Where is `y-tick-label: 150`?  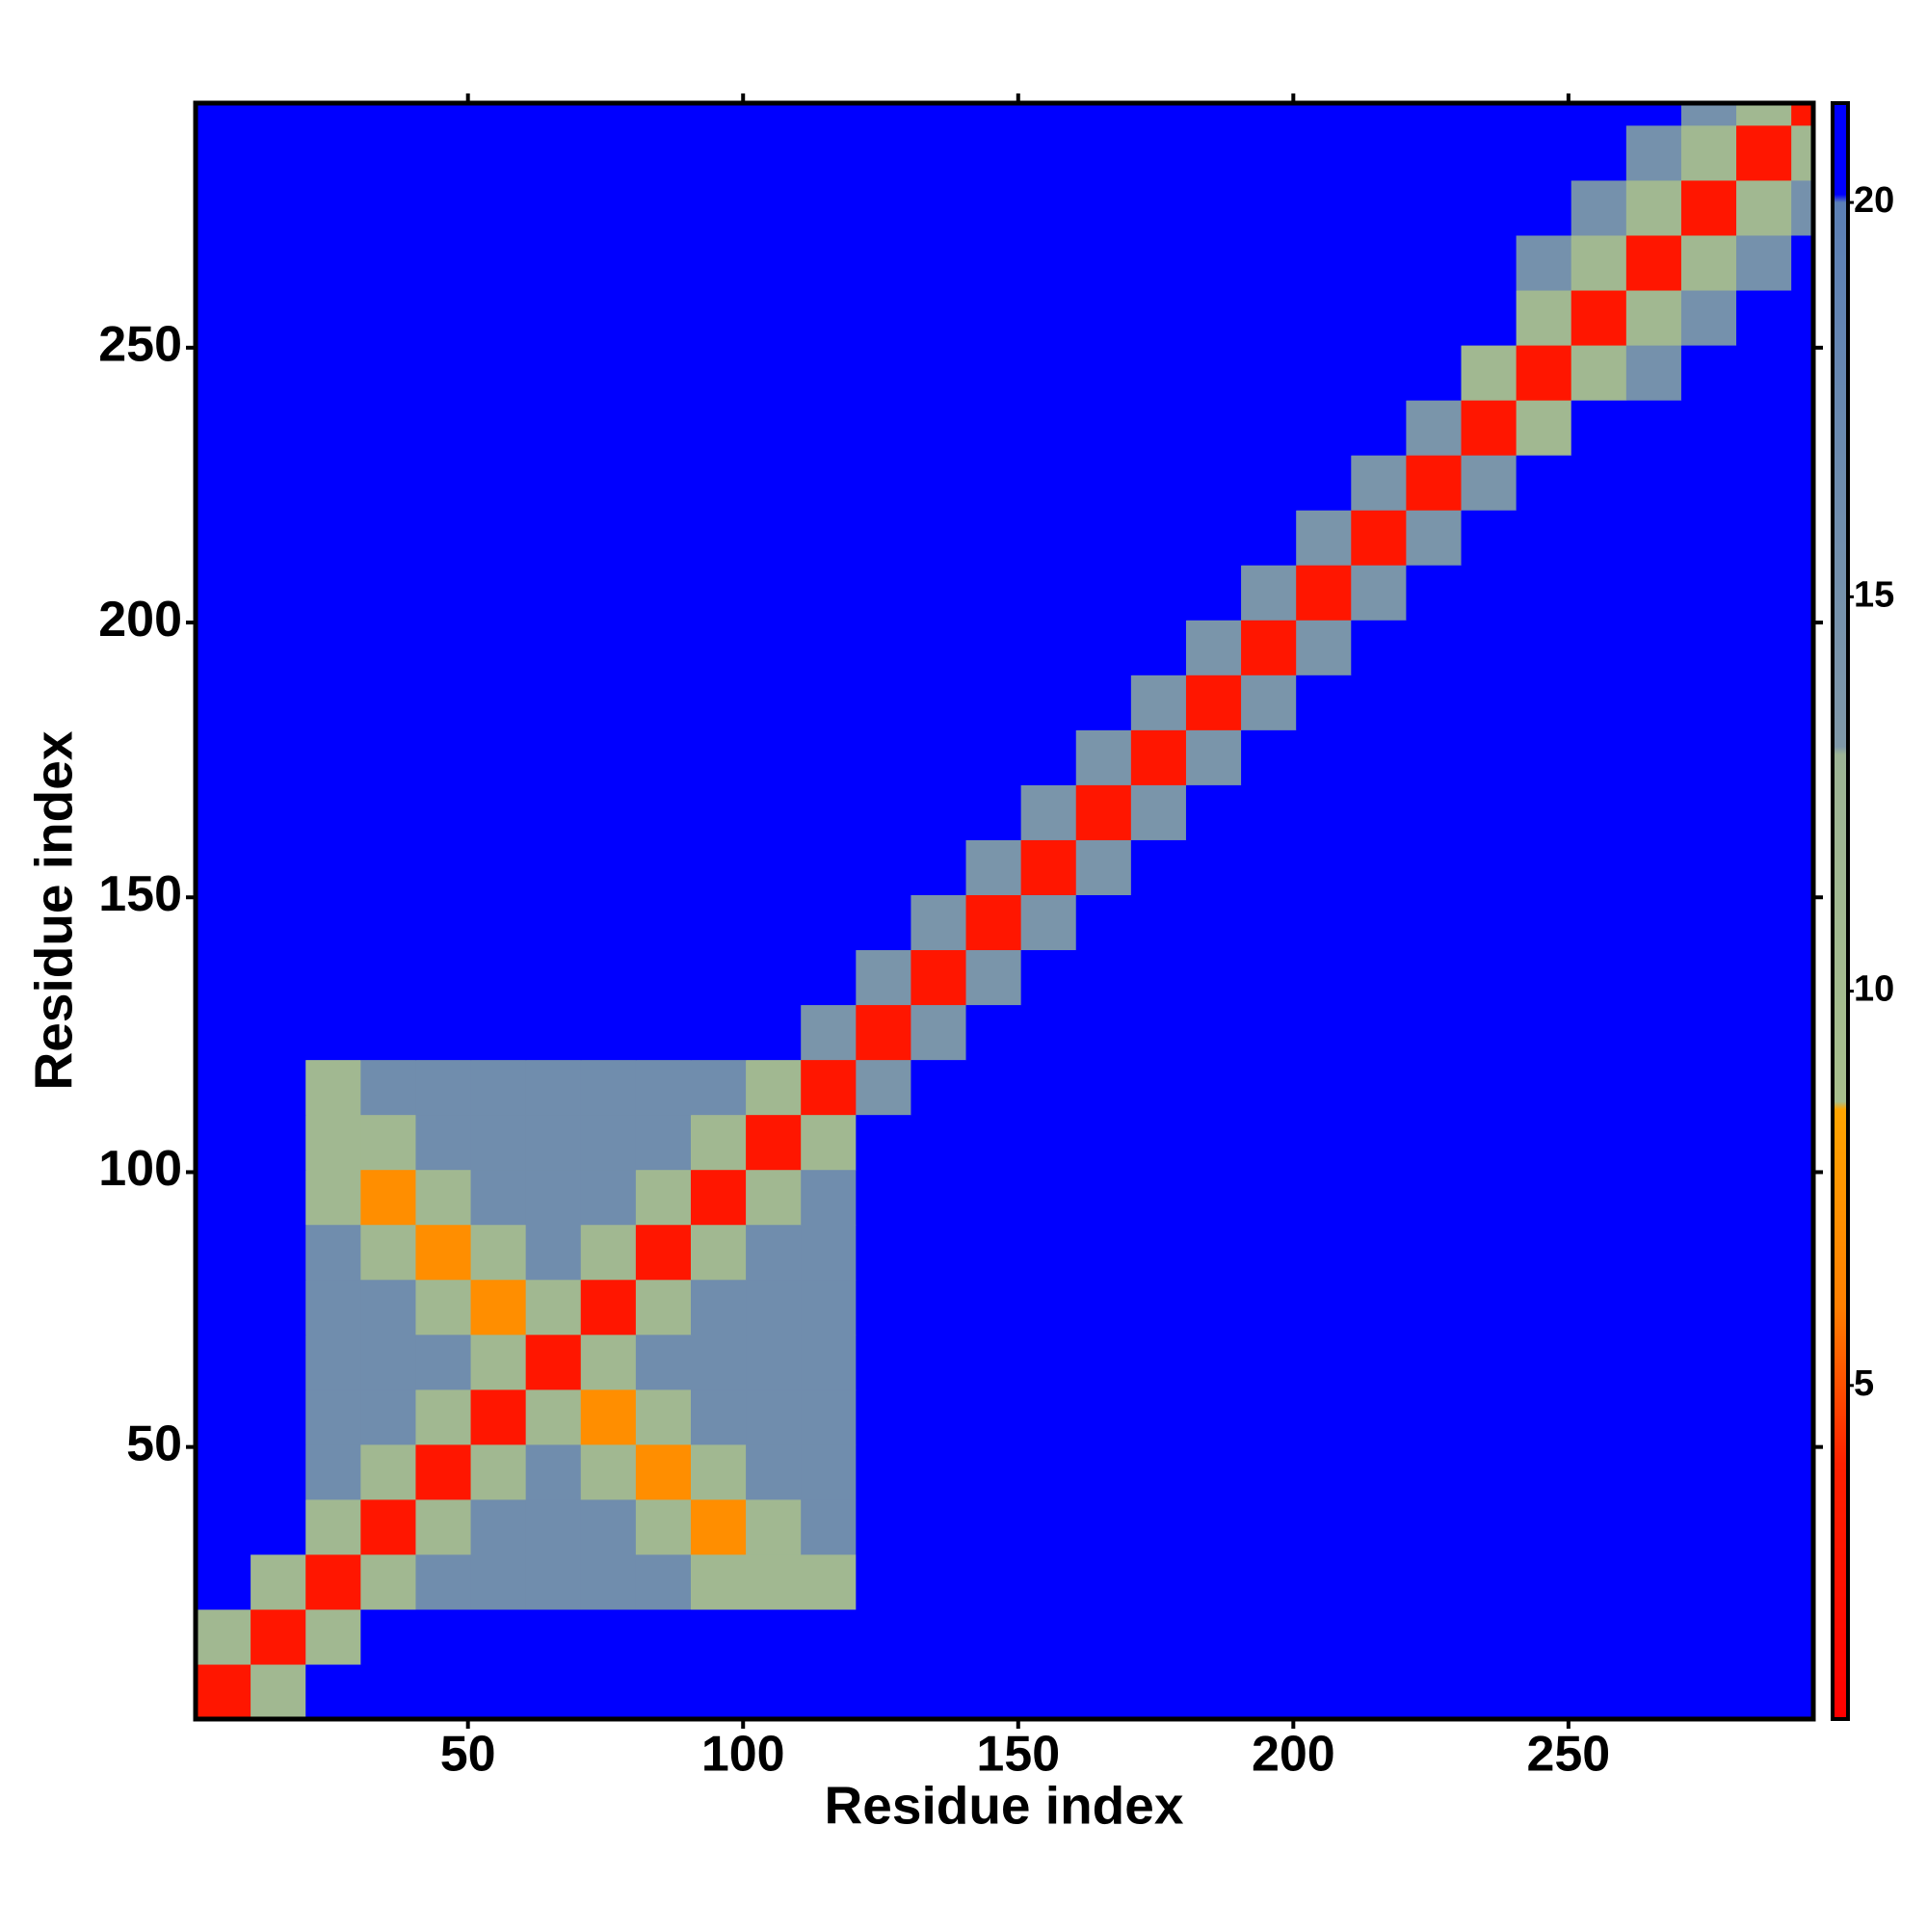
y-tick-label: 150 is located at coordinates (140, 894).